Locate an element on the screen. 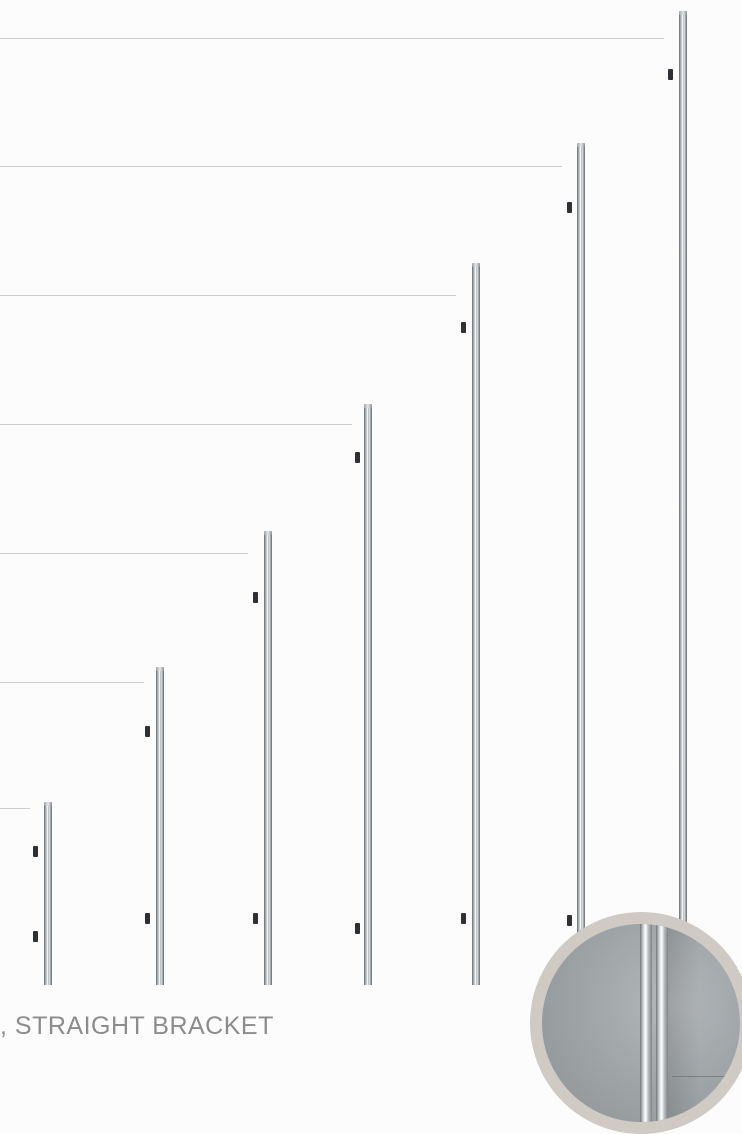 This screenshot has width=742, height=1134. detail-edge-line is located at coordinates (706, 1076).